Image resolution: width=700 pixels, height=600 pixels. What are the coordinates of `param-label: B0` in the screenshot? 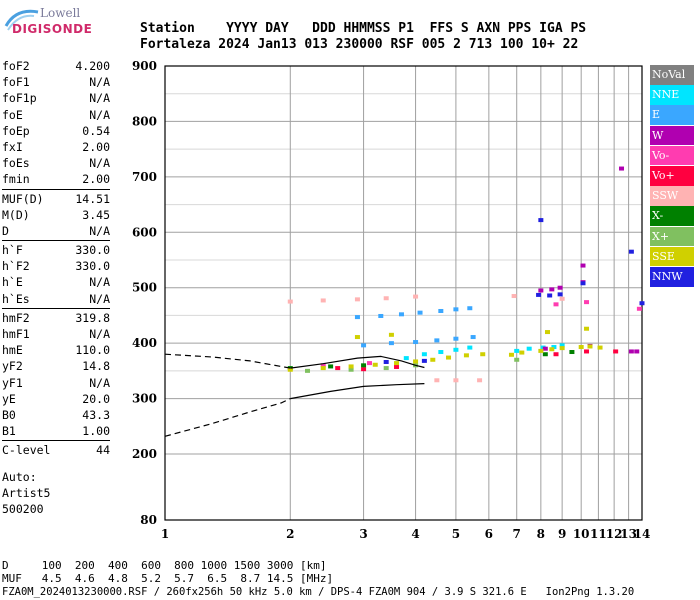 It's located at (9, 414).